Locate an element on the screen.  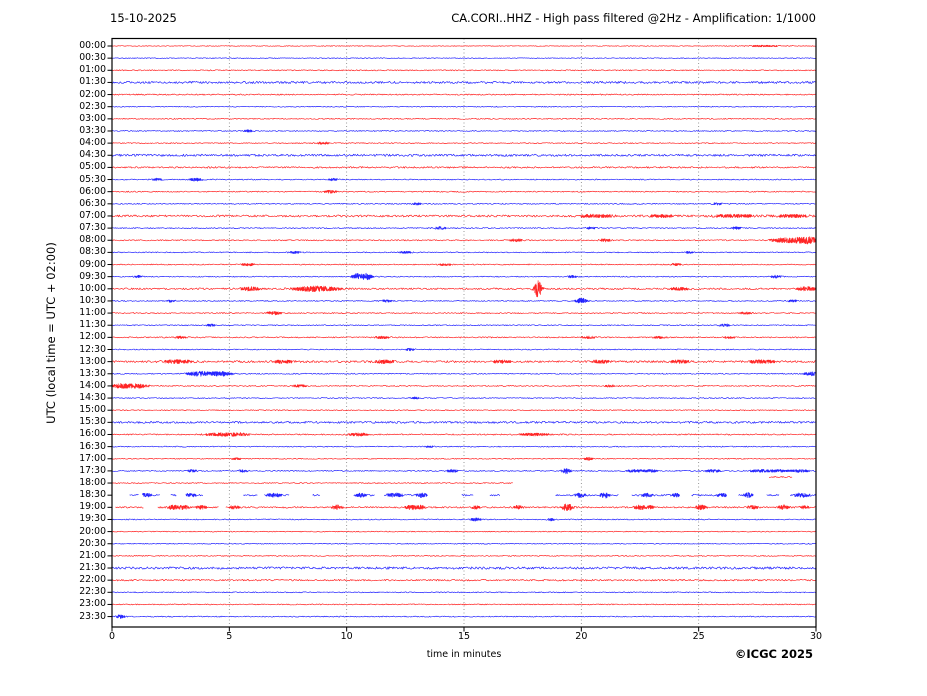
y-tick-label: 13:30 is located at coordinates (92, 373).